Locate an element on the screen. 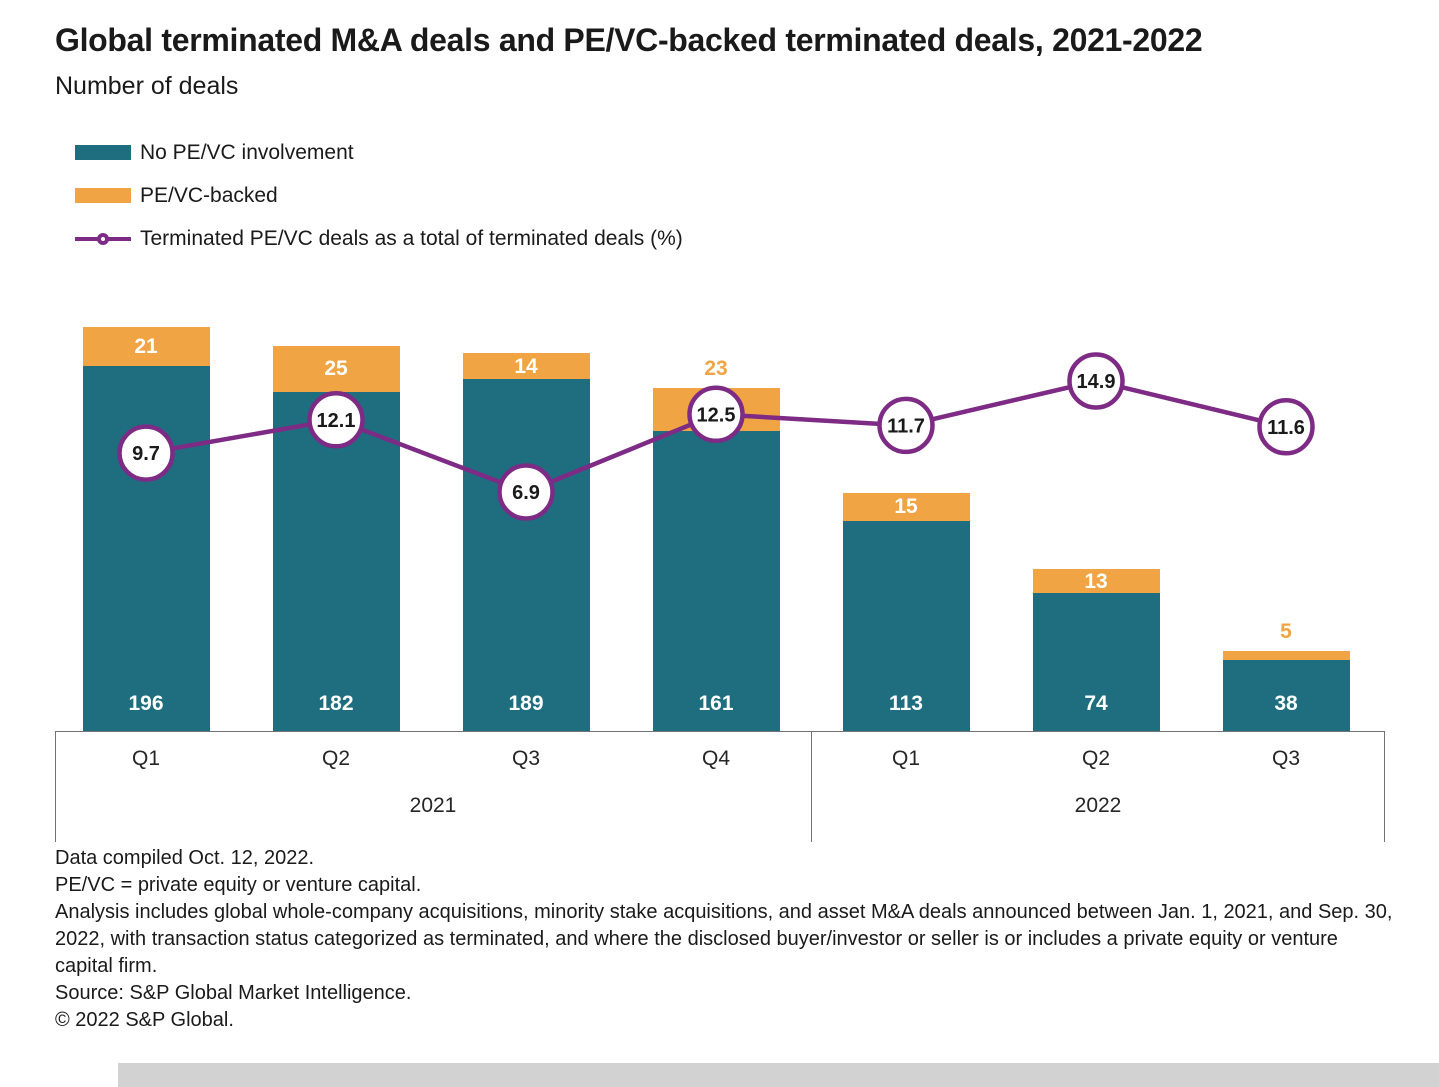 The height and width of the screenshot is (1087, 1439). bar-segment-pevc-backed: 25 is located at coordinates (336, 369).